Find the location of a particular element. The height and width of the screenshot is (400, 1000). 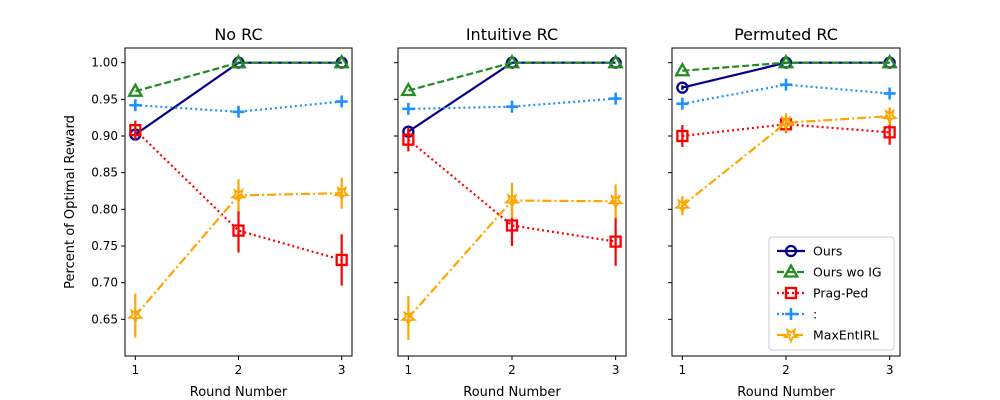

y-tick-label: 0.75 is located at coordinates (104, 246).